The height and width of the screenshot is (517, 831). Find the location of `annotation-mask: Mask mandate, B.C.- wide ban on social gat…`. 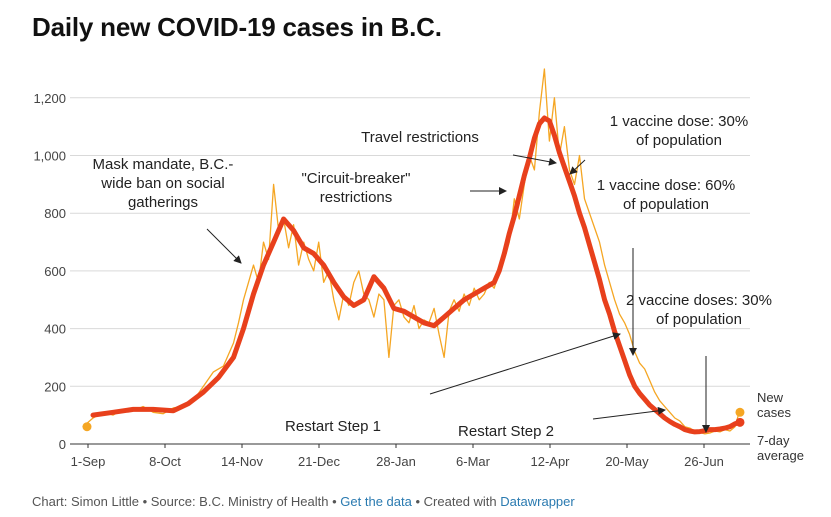

annotation-mask: Mask mandate, B.C.- wide ban on social gat… is located at coordinates (163, 183).